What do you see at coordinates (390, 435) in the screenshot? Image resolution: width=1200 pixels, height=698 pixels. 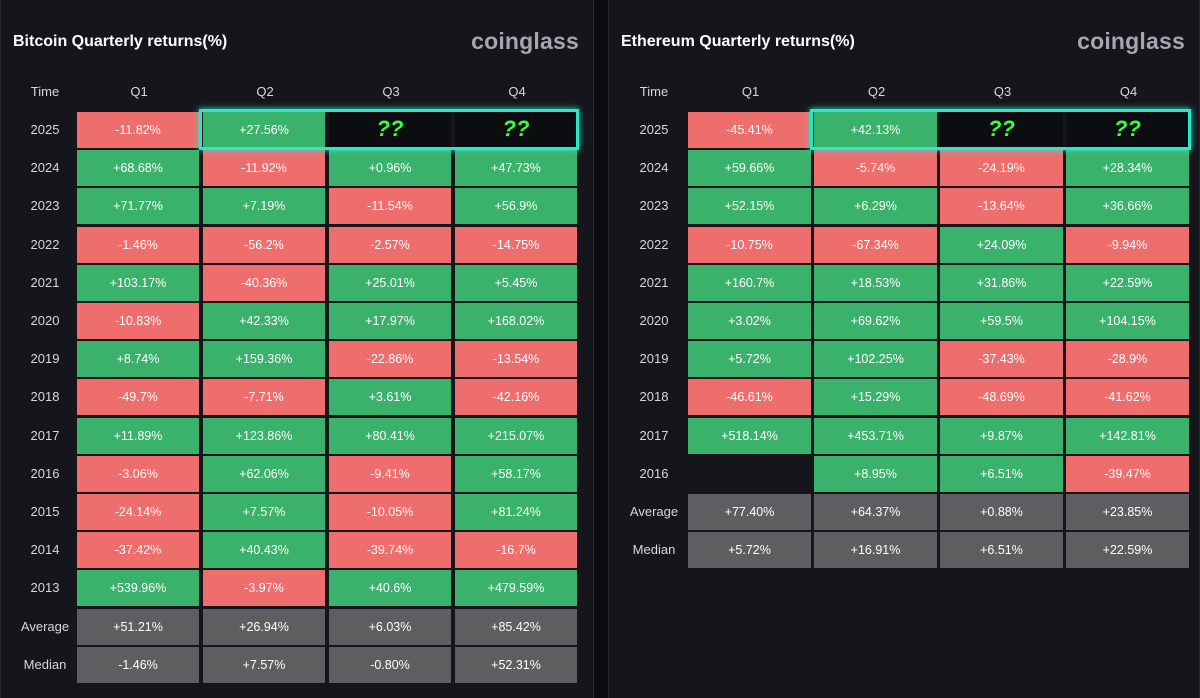 I see `return-cell: +80.41%` at bounding box center [390, 435].